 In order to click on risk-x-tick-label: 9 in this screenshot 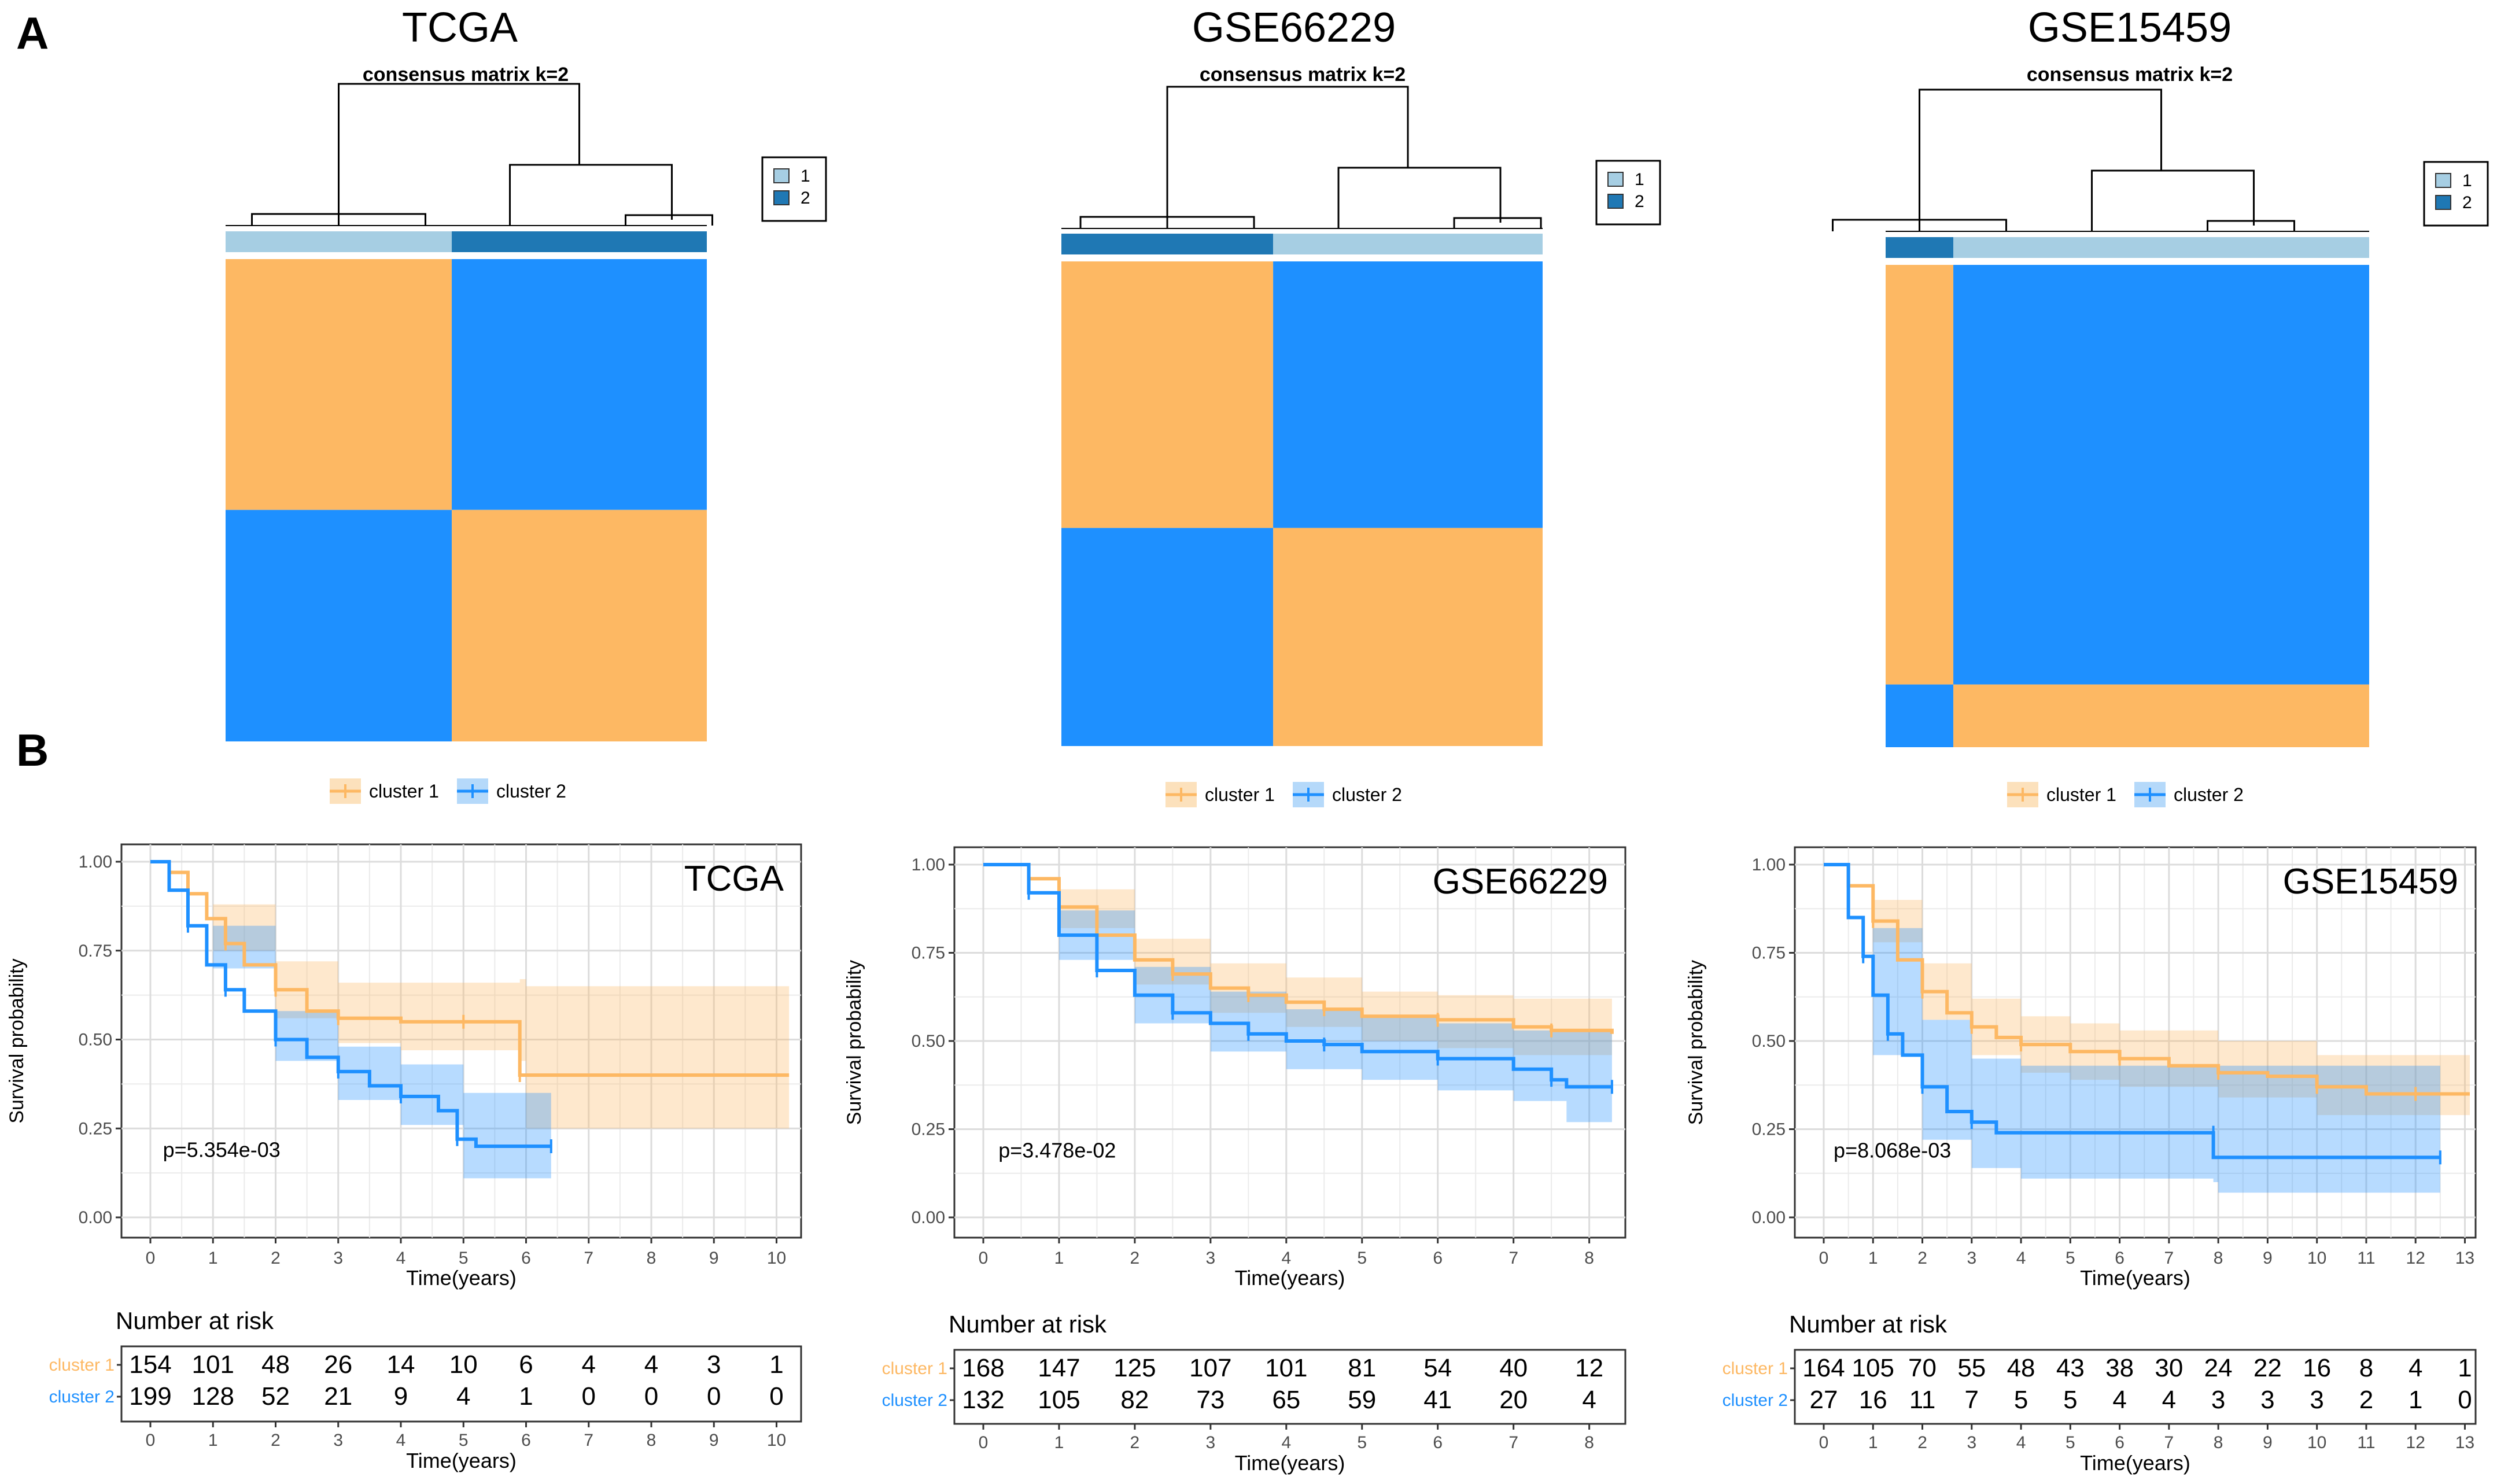, I will do `click(2268, 1442)`.